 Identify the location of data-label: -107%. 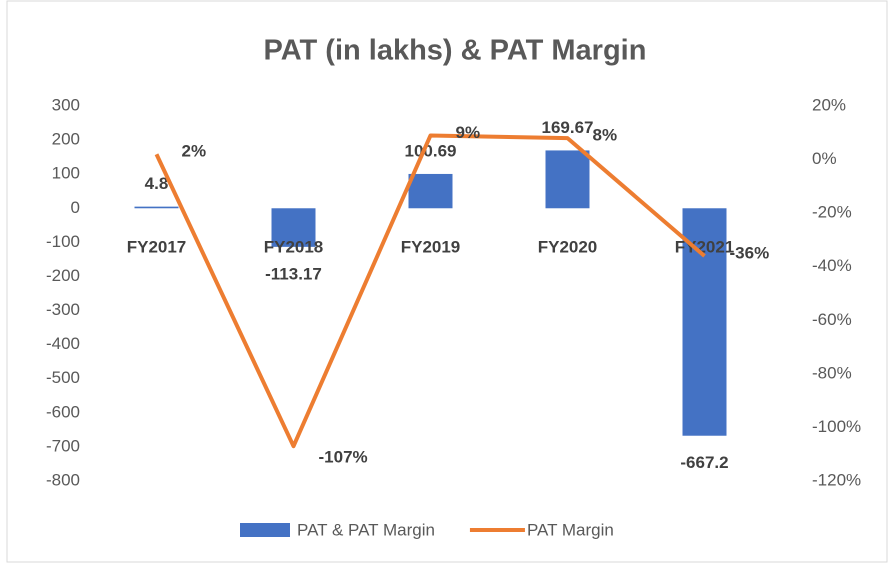
(343, 457).